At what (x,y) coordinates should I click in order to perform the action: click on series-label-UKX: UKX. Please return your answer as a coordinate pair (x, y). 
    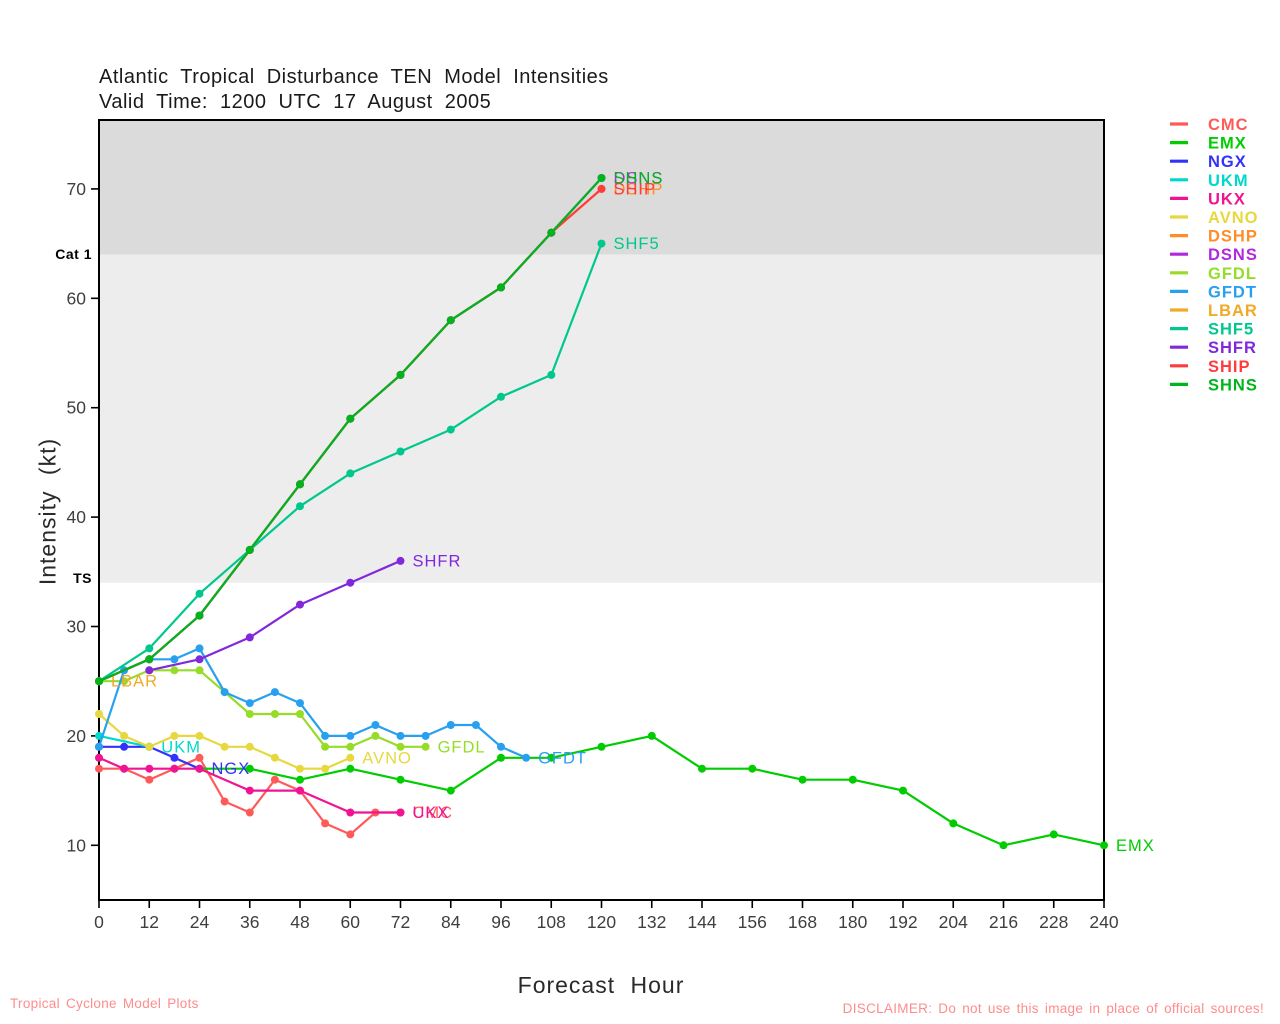
    Looking at the image, I should click on (431, 813).